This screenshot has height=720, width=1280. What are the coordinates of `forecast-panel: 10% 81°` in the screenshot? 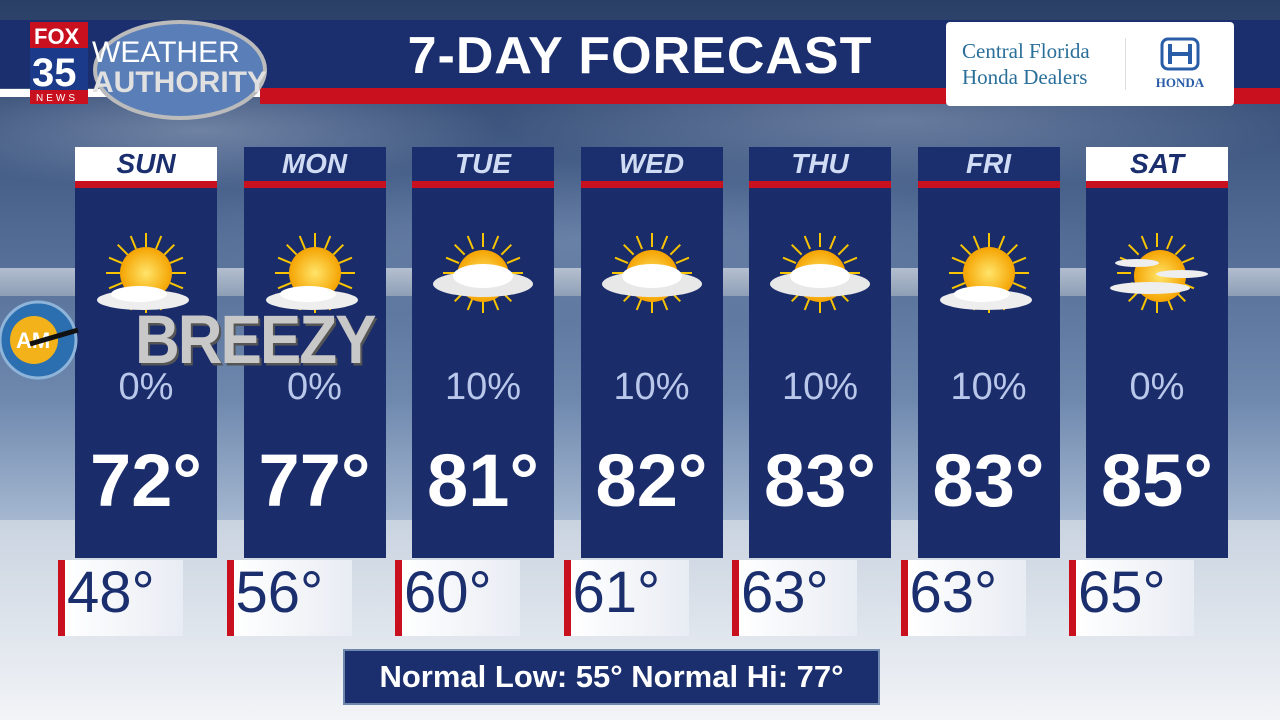 It's located at (483, 373).